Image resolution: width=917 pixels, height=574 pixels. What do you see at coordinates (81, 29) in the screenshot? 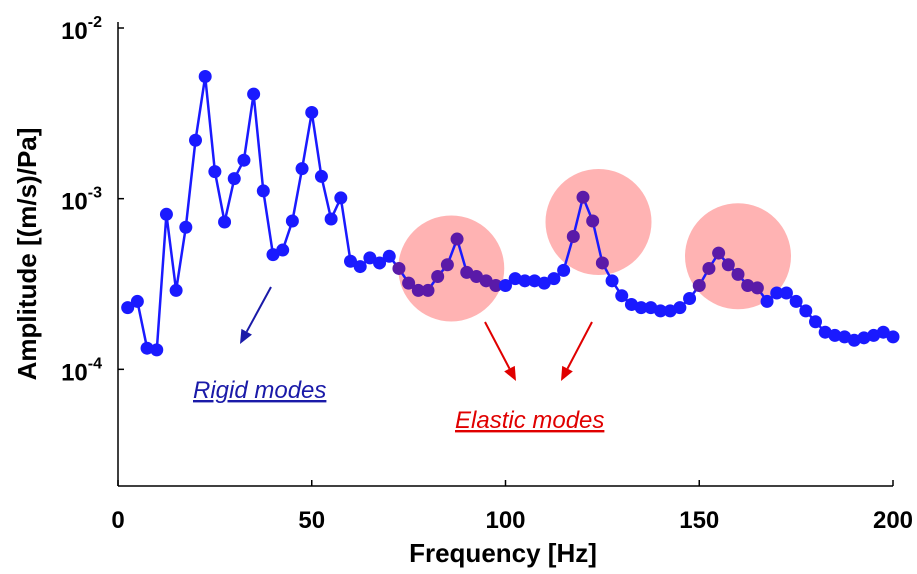
I see `y-tick-label--2: 10⁻²` at bounding box center [81, 29].